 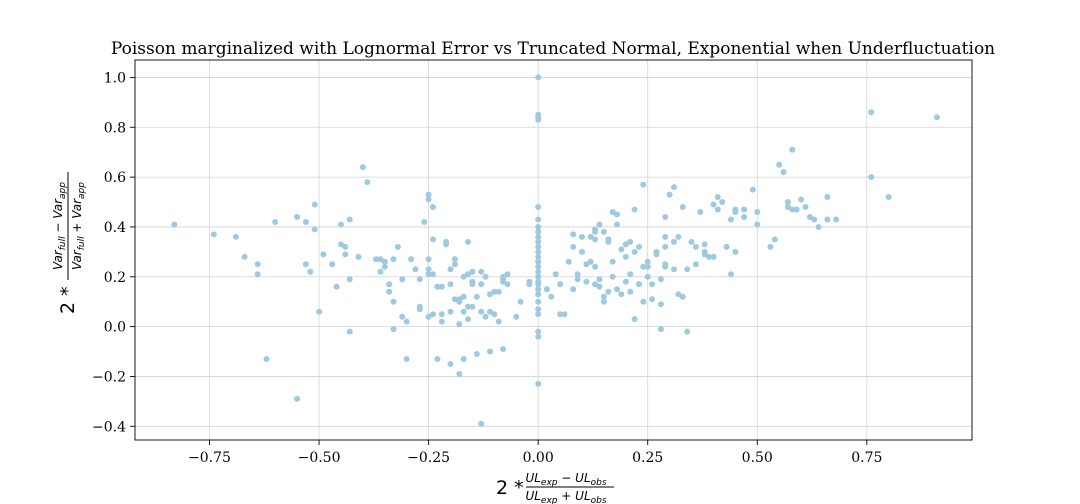 What do you see at coordinates (647, 458) in the screenshot?
I see `x-tick-label: 0.25` at bounding box center [647, 458].